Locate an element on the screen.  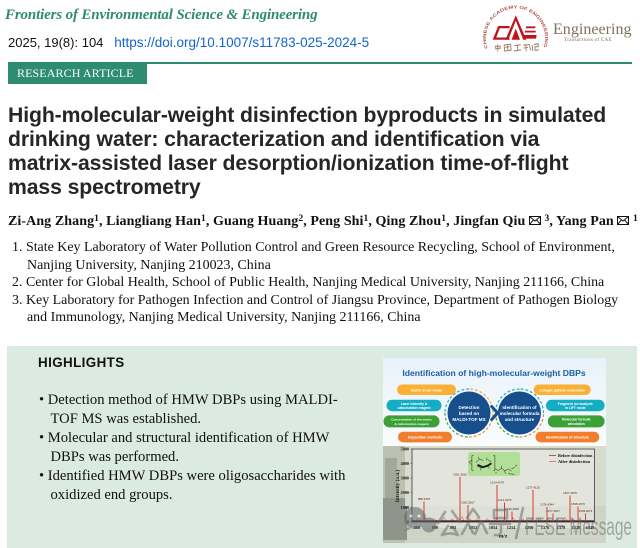
svg-text: 1277.4125 is located at coordinates (533, 488).